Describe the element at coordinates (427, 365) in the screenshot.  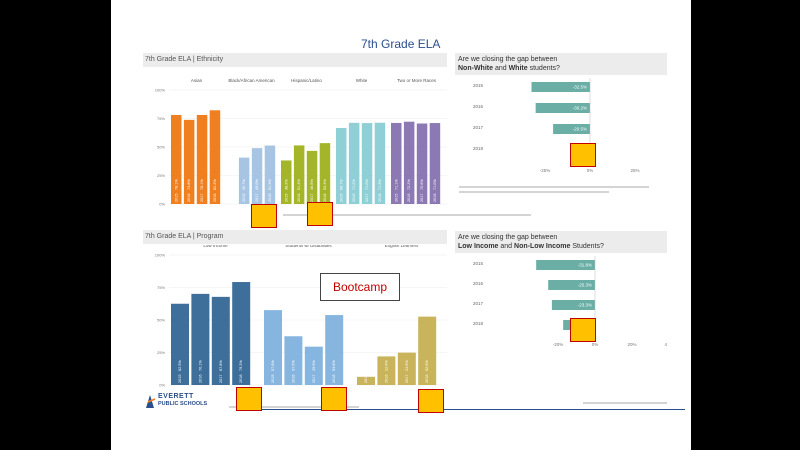
I see `value-label: 52.6%` at that location.